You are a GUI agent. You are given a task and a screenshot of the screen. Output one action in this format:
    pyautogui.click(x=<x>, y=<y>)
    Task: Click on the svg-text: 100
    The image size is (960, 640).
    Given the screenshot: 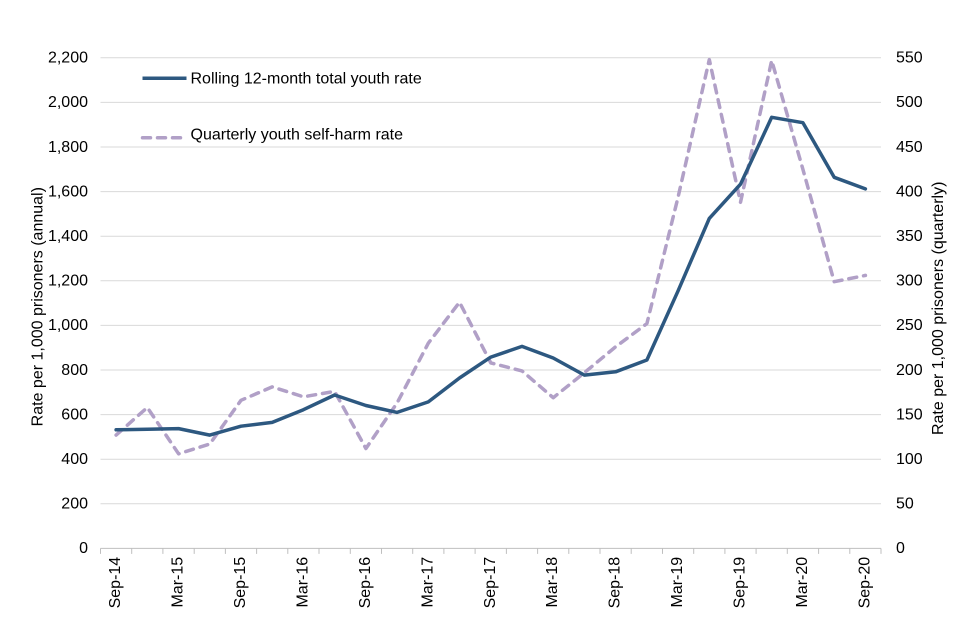 What is the action you would take?
    pyautogui.click(x=909, y=459)
    